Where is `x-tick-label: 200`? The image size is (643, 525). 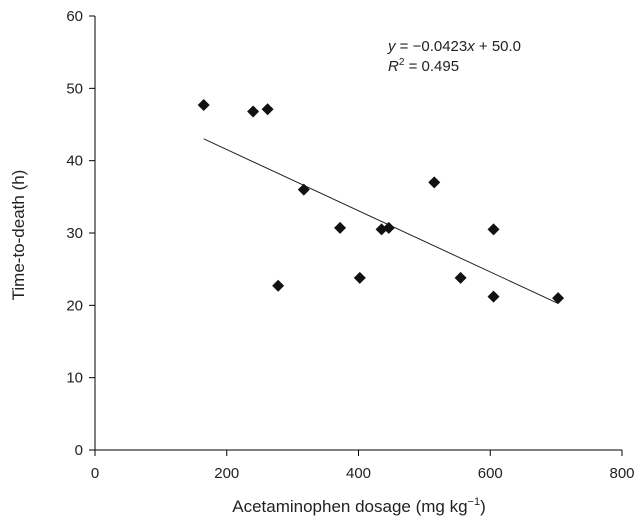
x-tick-label: 200 is located at coordinates (226, 473).